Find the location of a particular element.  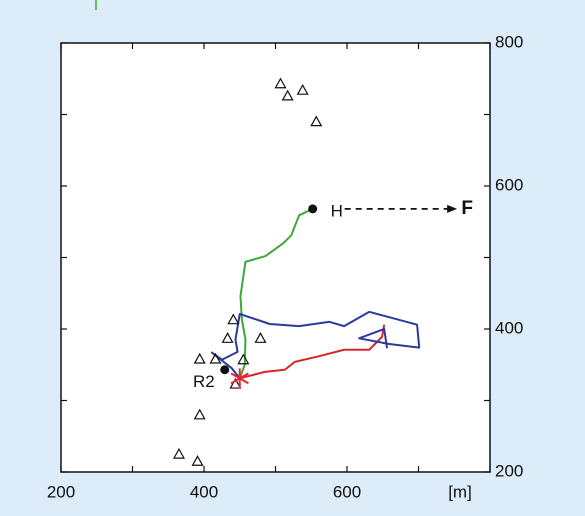

y-tick-label: 200 is located at coordinates (509, 470).